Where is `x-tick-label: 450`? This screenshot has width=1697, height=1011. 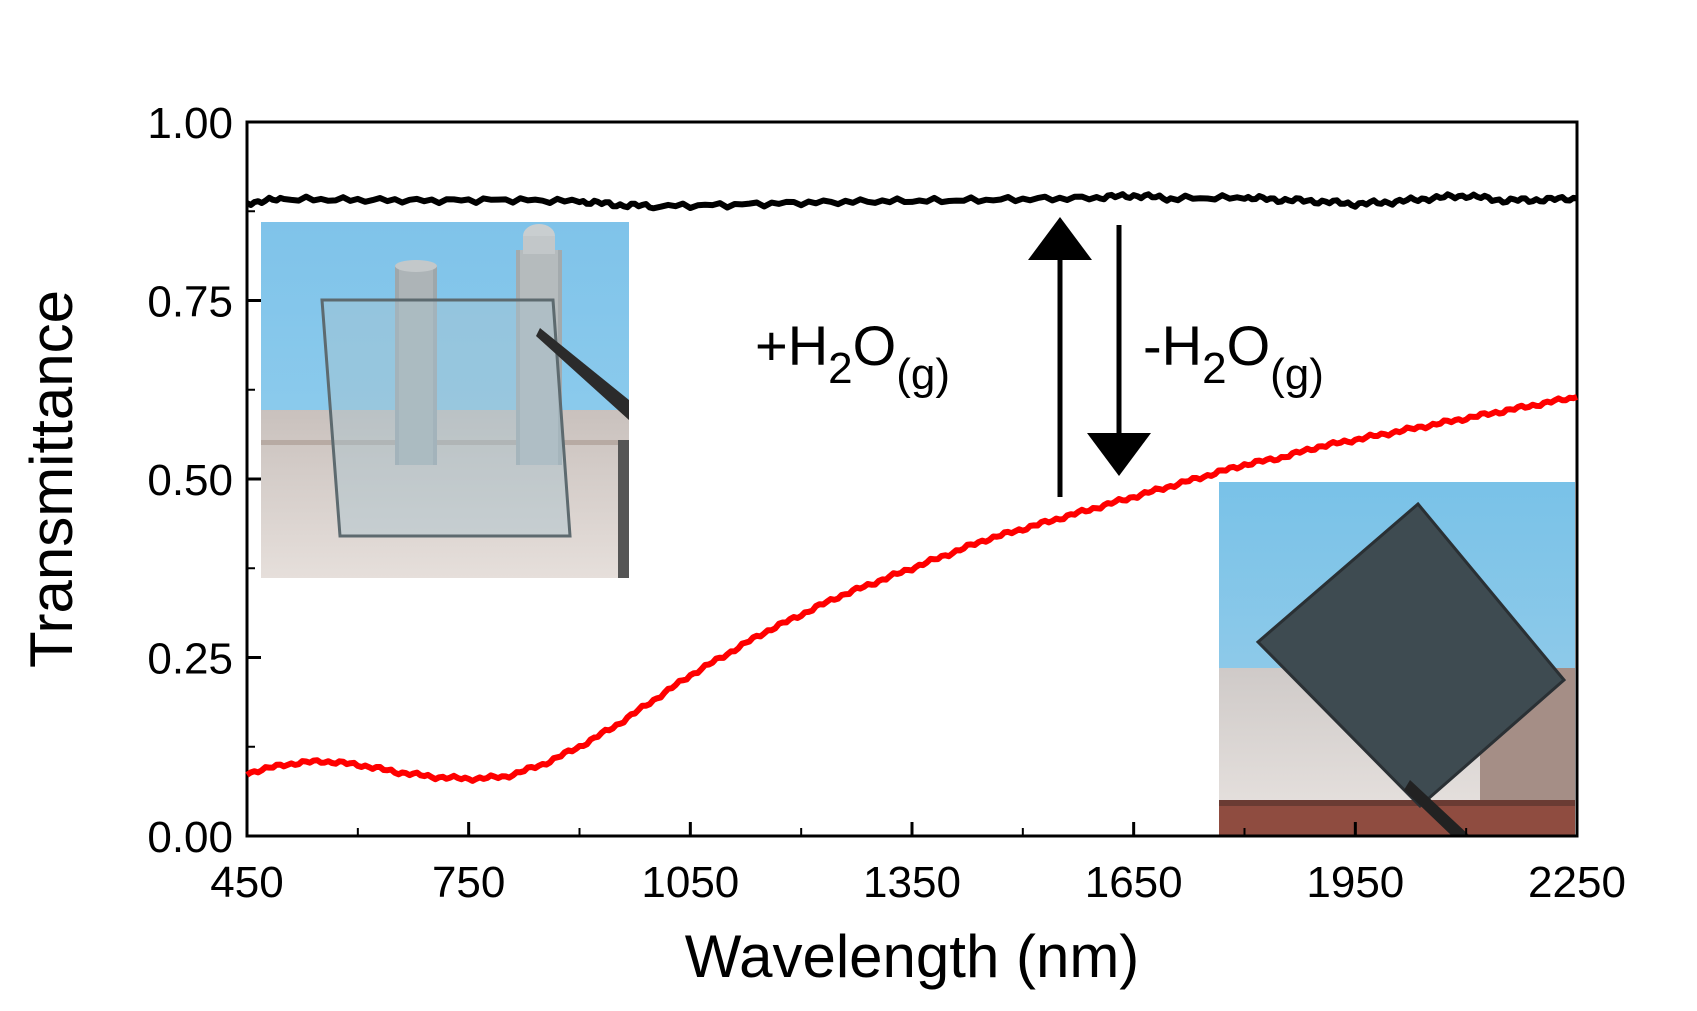 x-tick-label: 450 is located at coordinates (246, 882).